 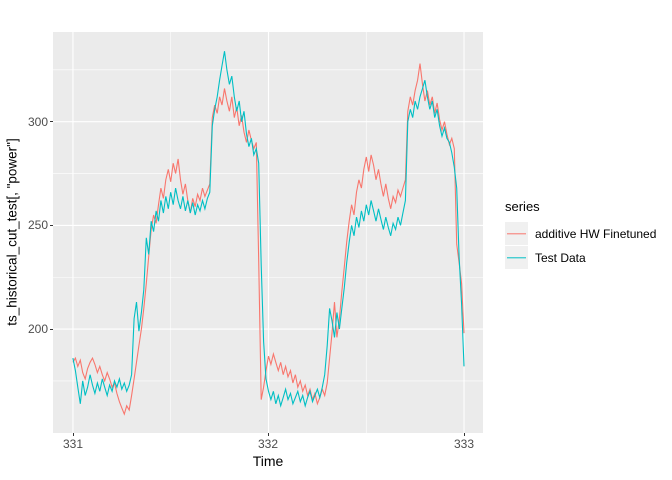 I want to click on legend-title: series, so click(x=522, y=206).